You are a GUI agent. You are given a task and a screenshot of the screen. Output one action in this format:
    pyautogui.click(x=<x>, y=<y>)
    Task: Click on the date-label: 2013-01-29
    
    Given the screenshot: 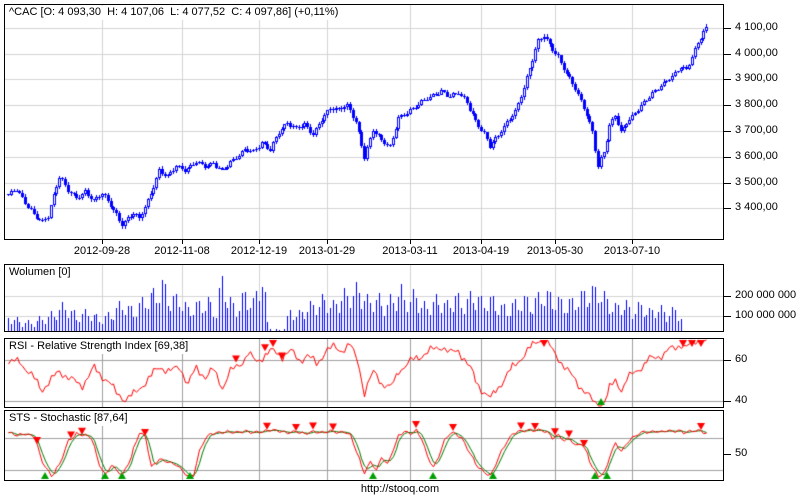 What is the action you would take?
    pyautogui.click(x=327, y=251)
    